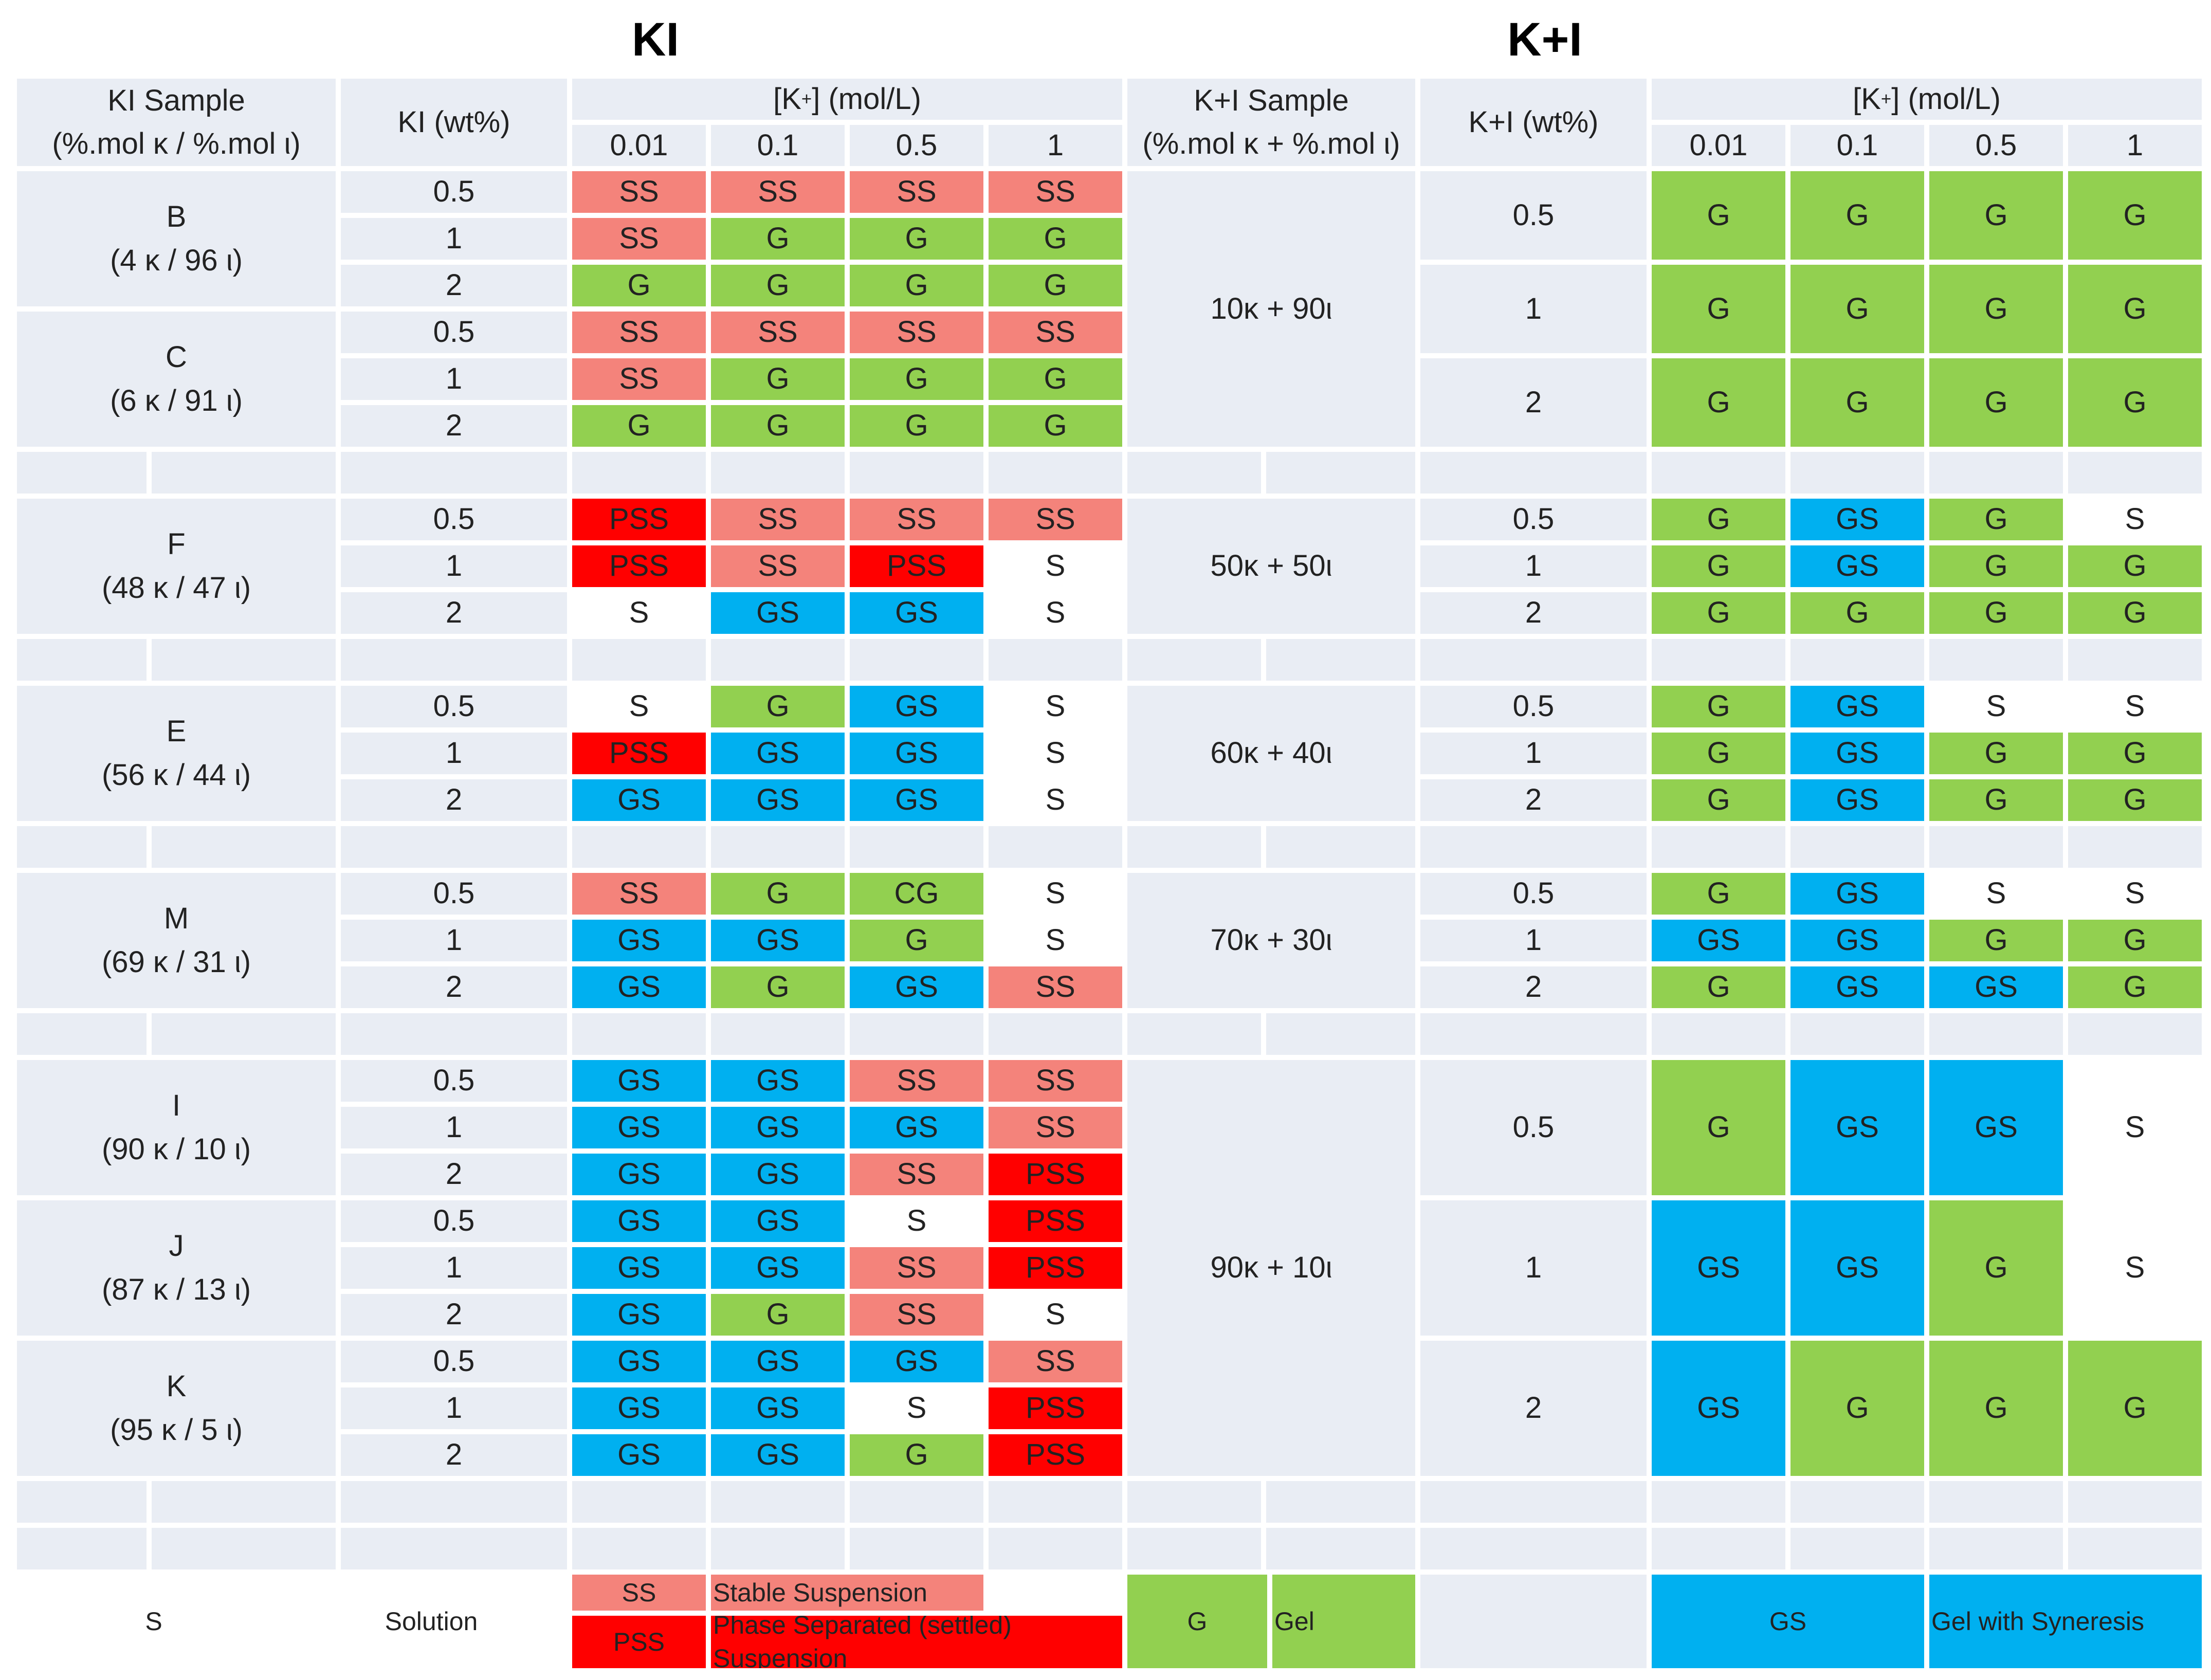 The height and width of the screenshot is (1680, 2211). I want to click on kplusi-wt-value: 0.5, so click(1533, 1127).